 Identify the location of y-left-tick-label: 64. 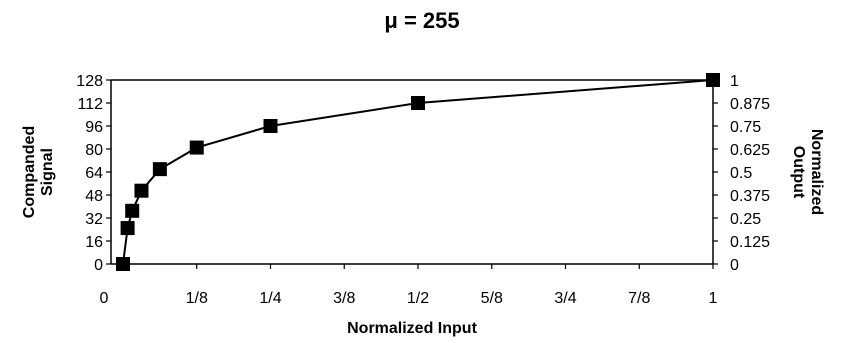
(94, 173).